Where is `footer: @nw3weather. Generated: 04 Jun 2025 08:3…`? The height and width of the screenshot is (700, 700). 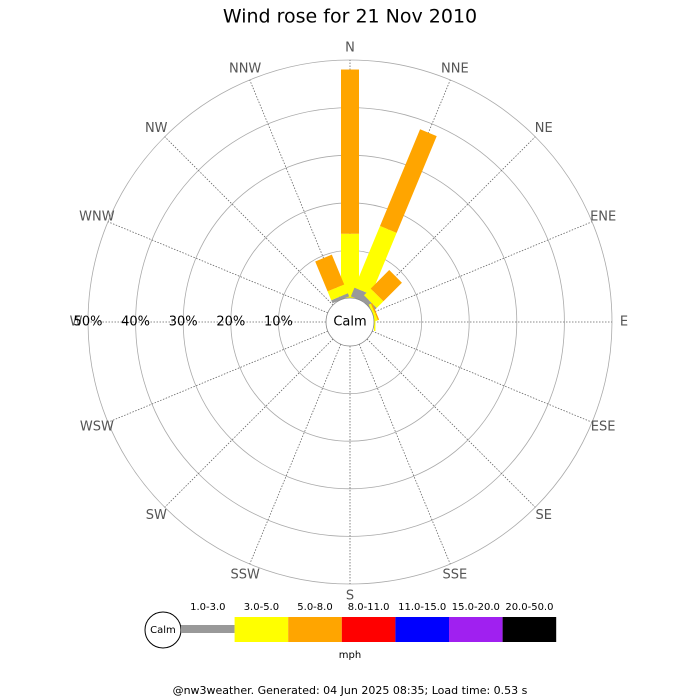 footer: @nw3weather. Generated: 04 Jun 2025 08:3… is located at coordinates (350, 690).